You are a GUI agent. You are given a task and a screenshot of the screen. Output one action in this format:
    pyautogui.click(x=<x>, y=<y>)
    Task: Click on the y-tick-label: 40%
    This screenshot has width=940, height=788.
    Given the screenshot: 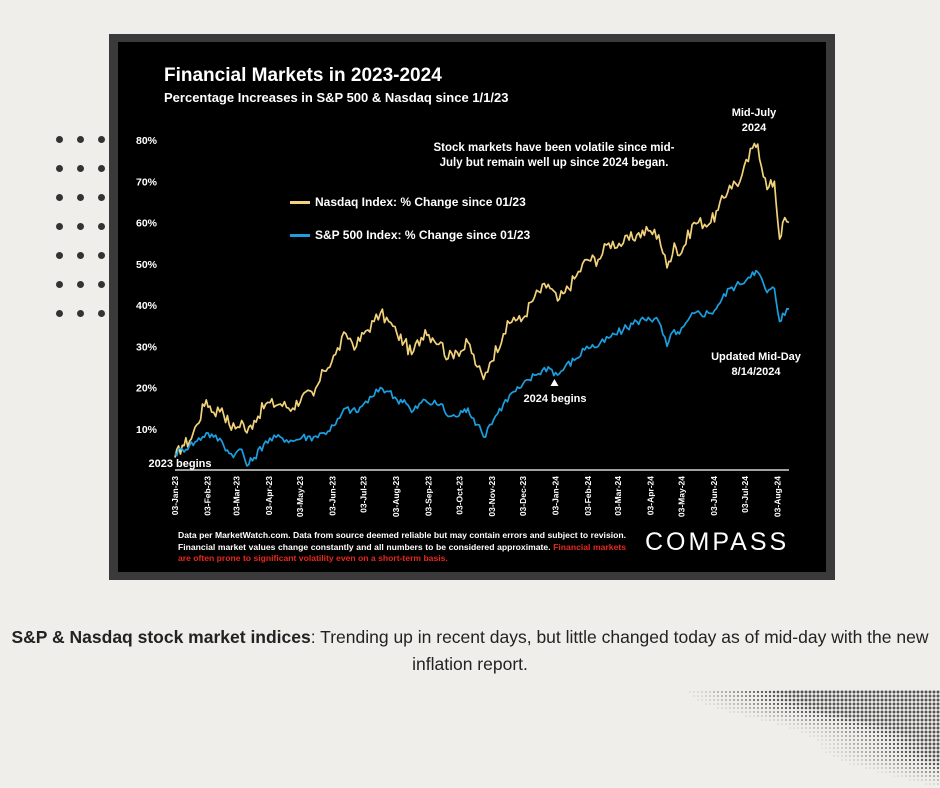 What is the action you would take?
    pyautogui.click(x=147, y=306)
    